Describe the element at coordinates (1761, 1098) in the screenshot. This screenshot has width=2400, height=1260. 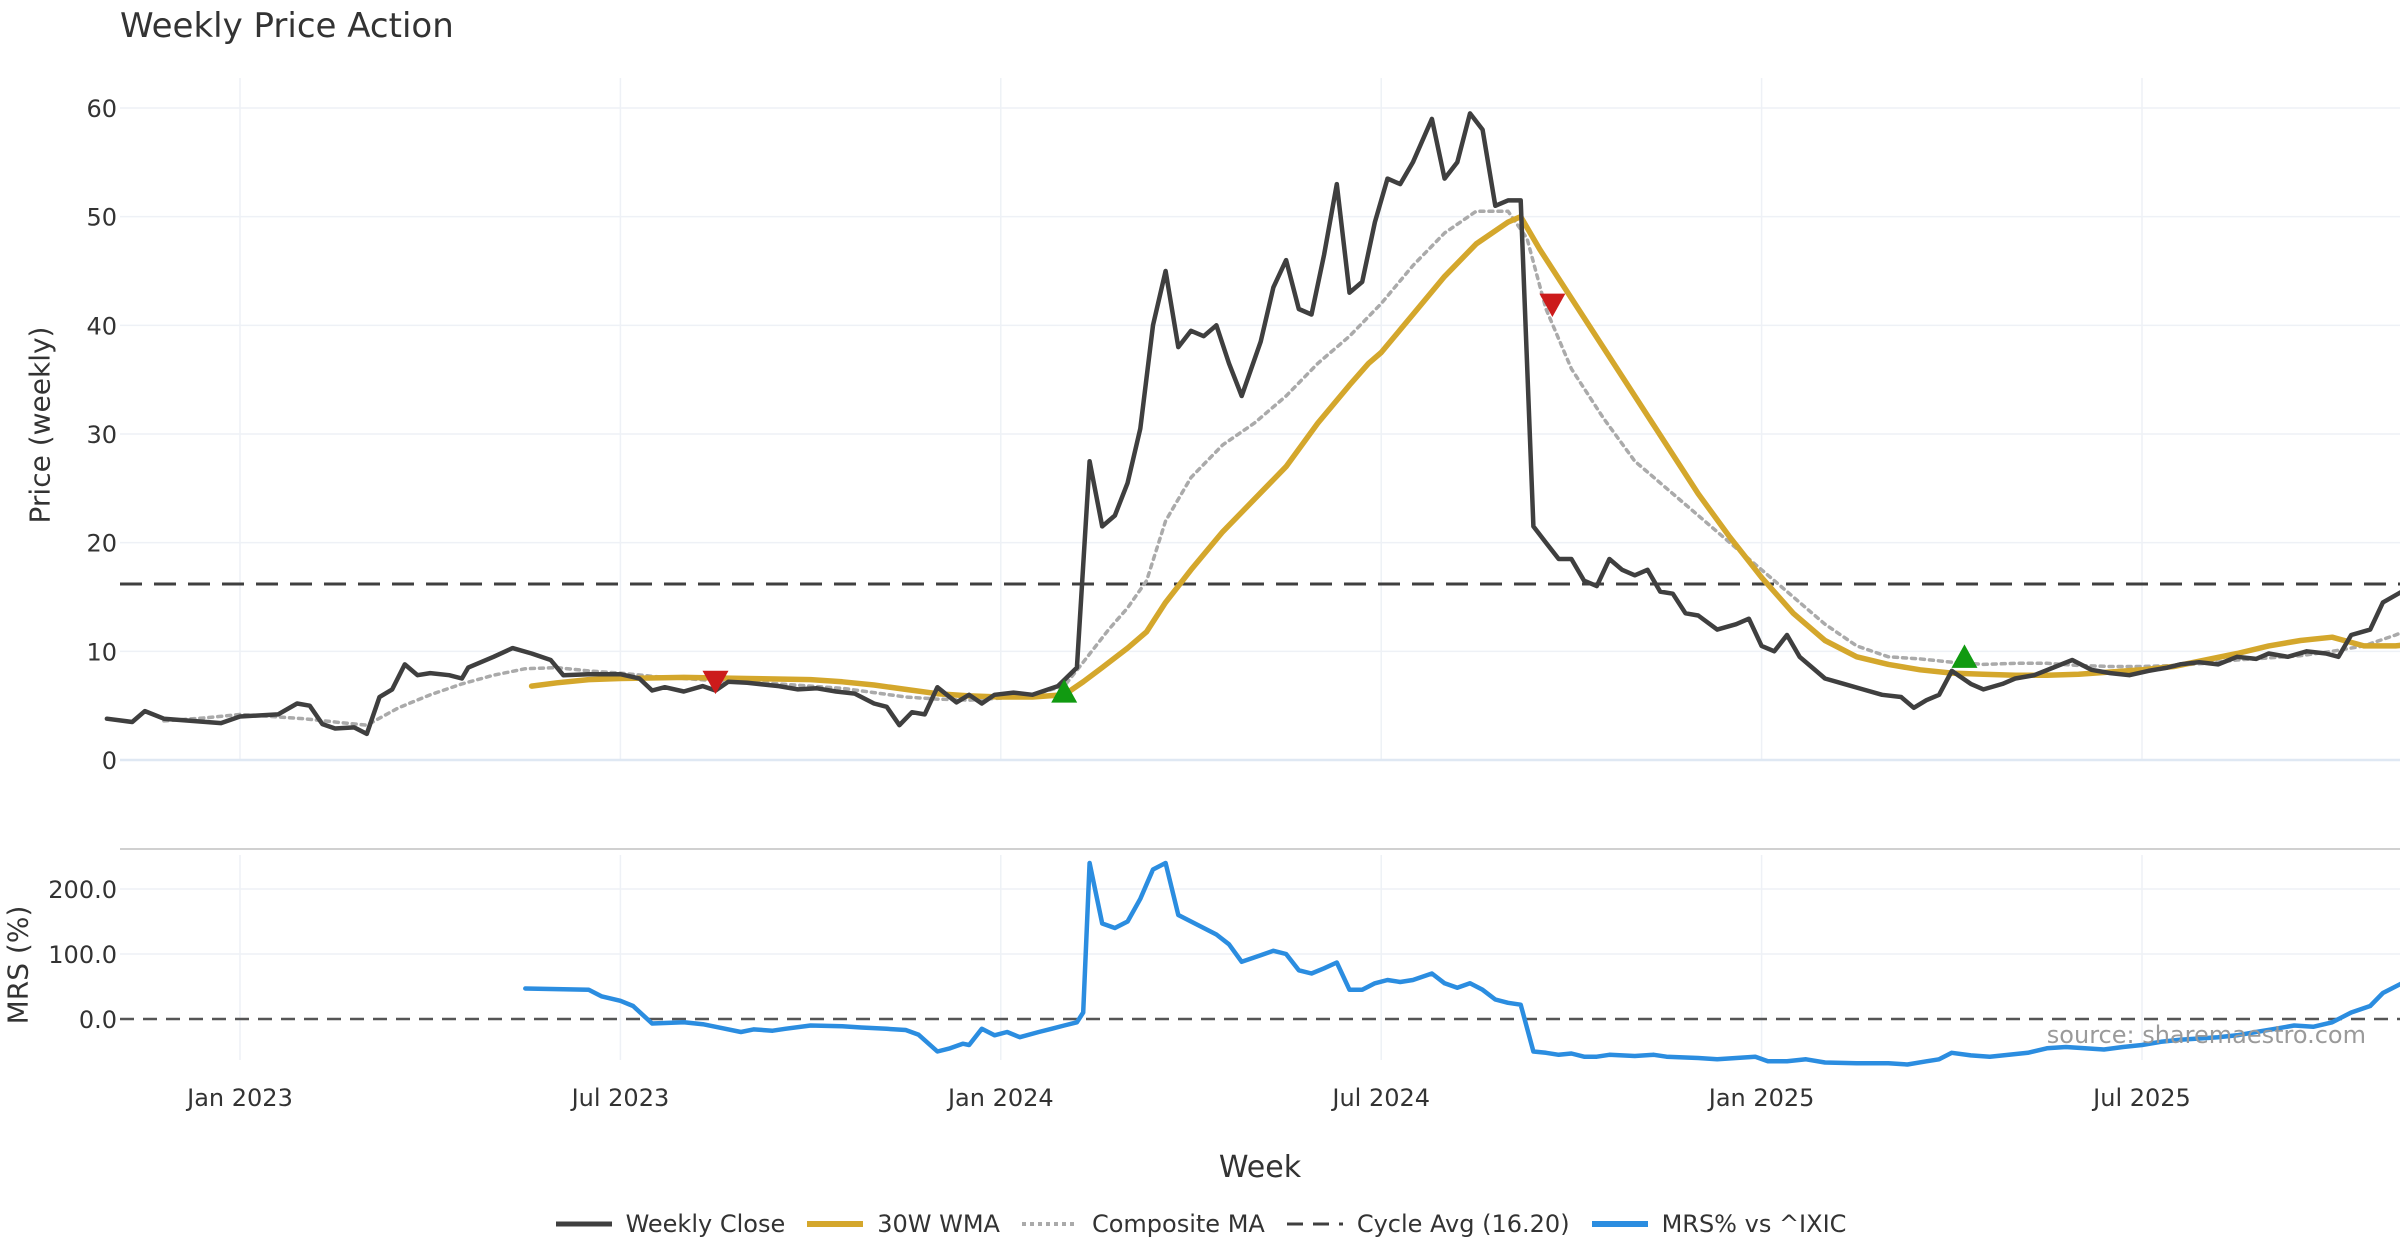
I see `x-tick-label: Jan 2025` at that location.